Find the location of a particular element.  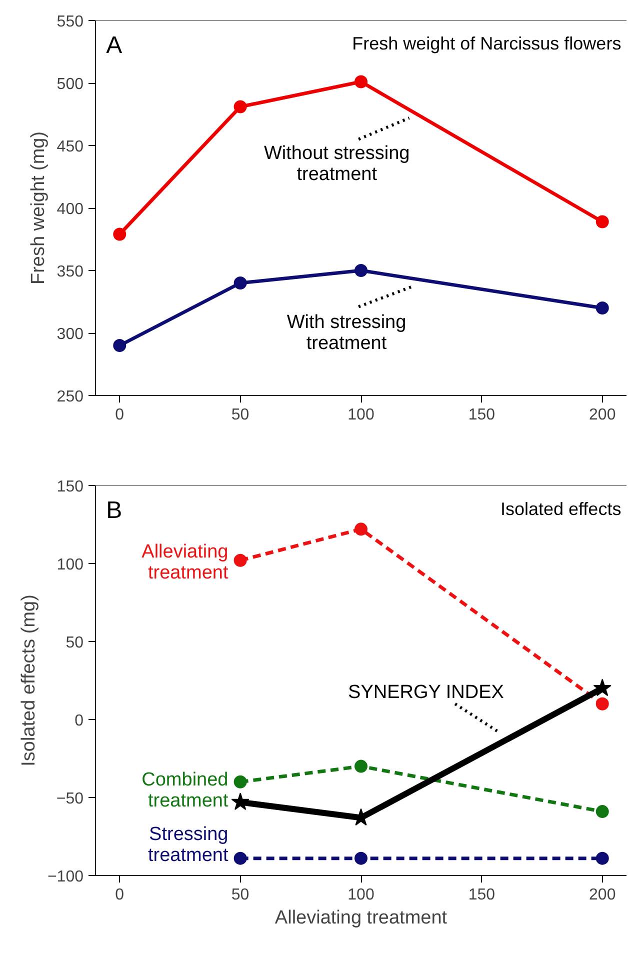

y-tick-label: −50 is located at coordinates (70, 799).